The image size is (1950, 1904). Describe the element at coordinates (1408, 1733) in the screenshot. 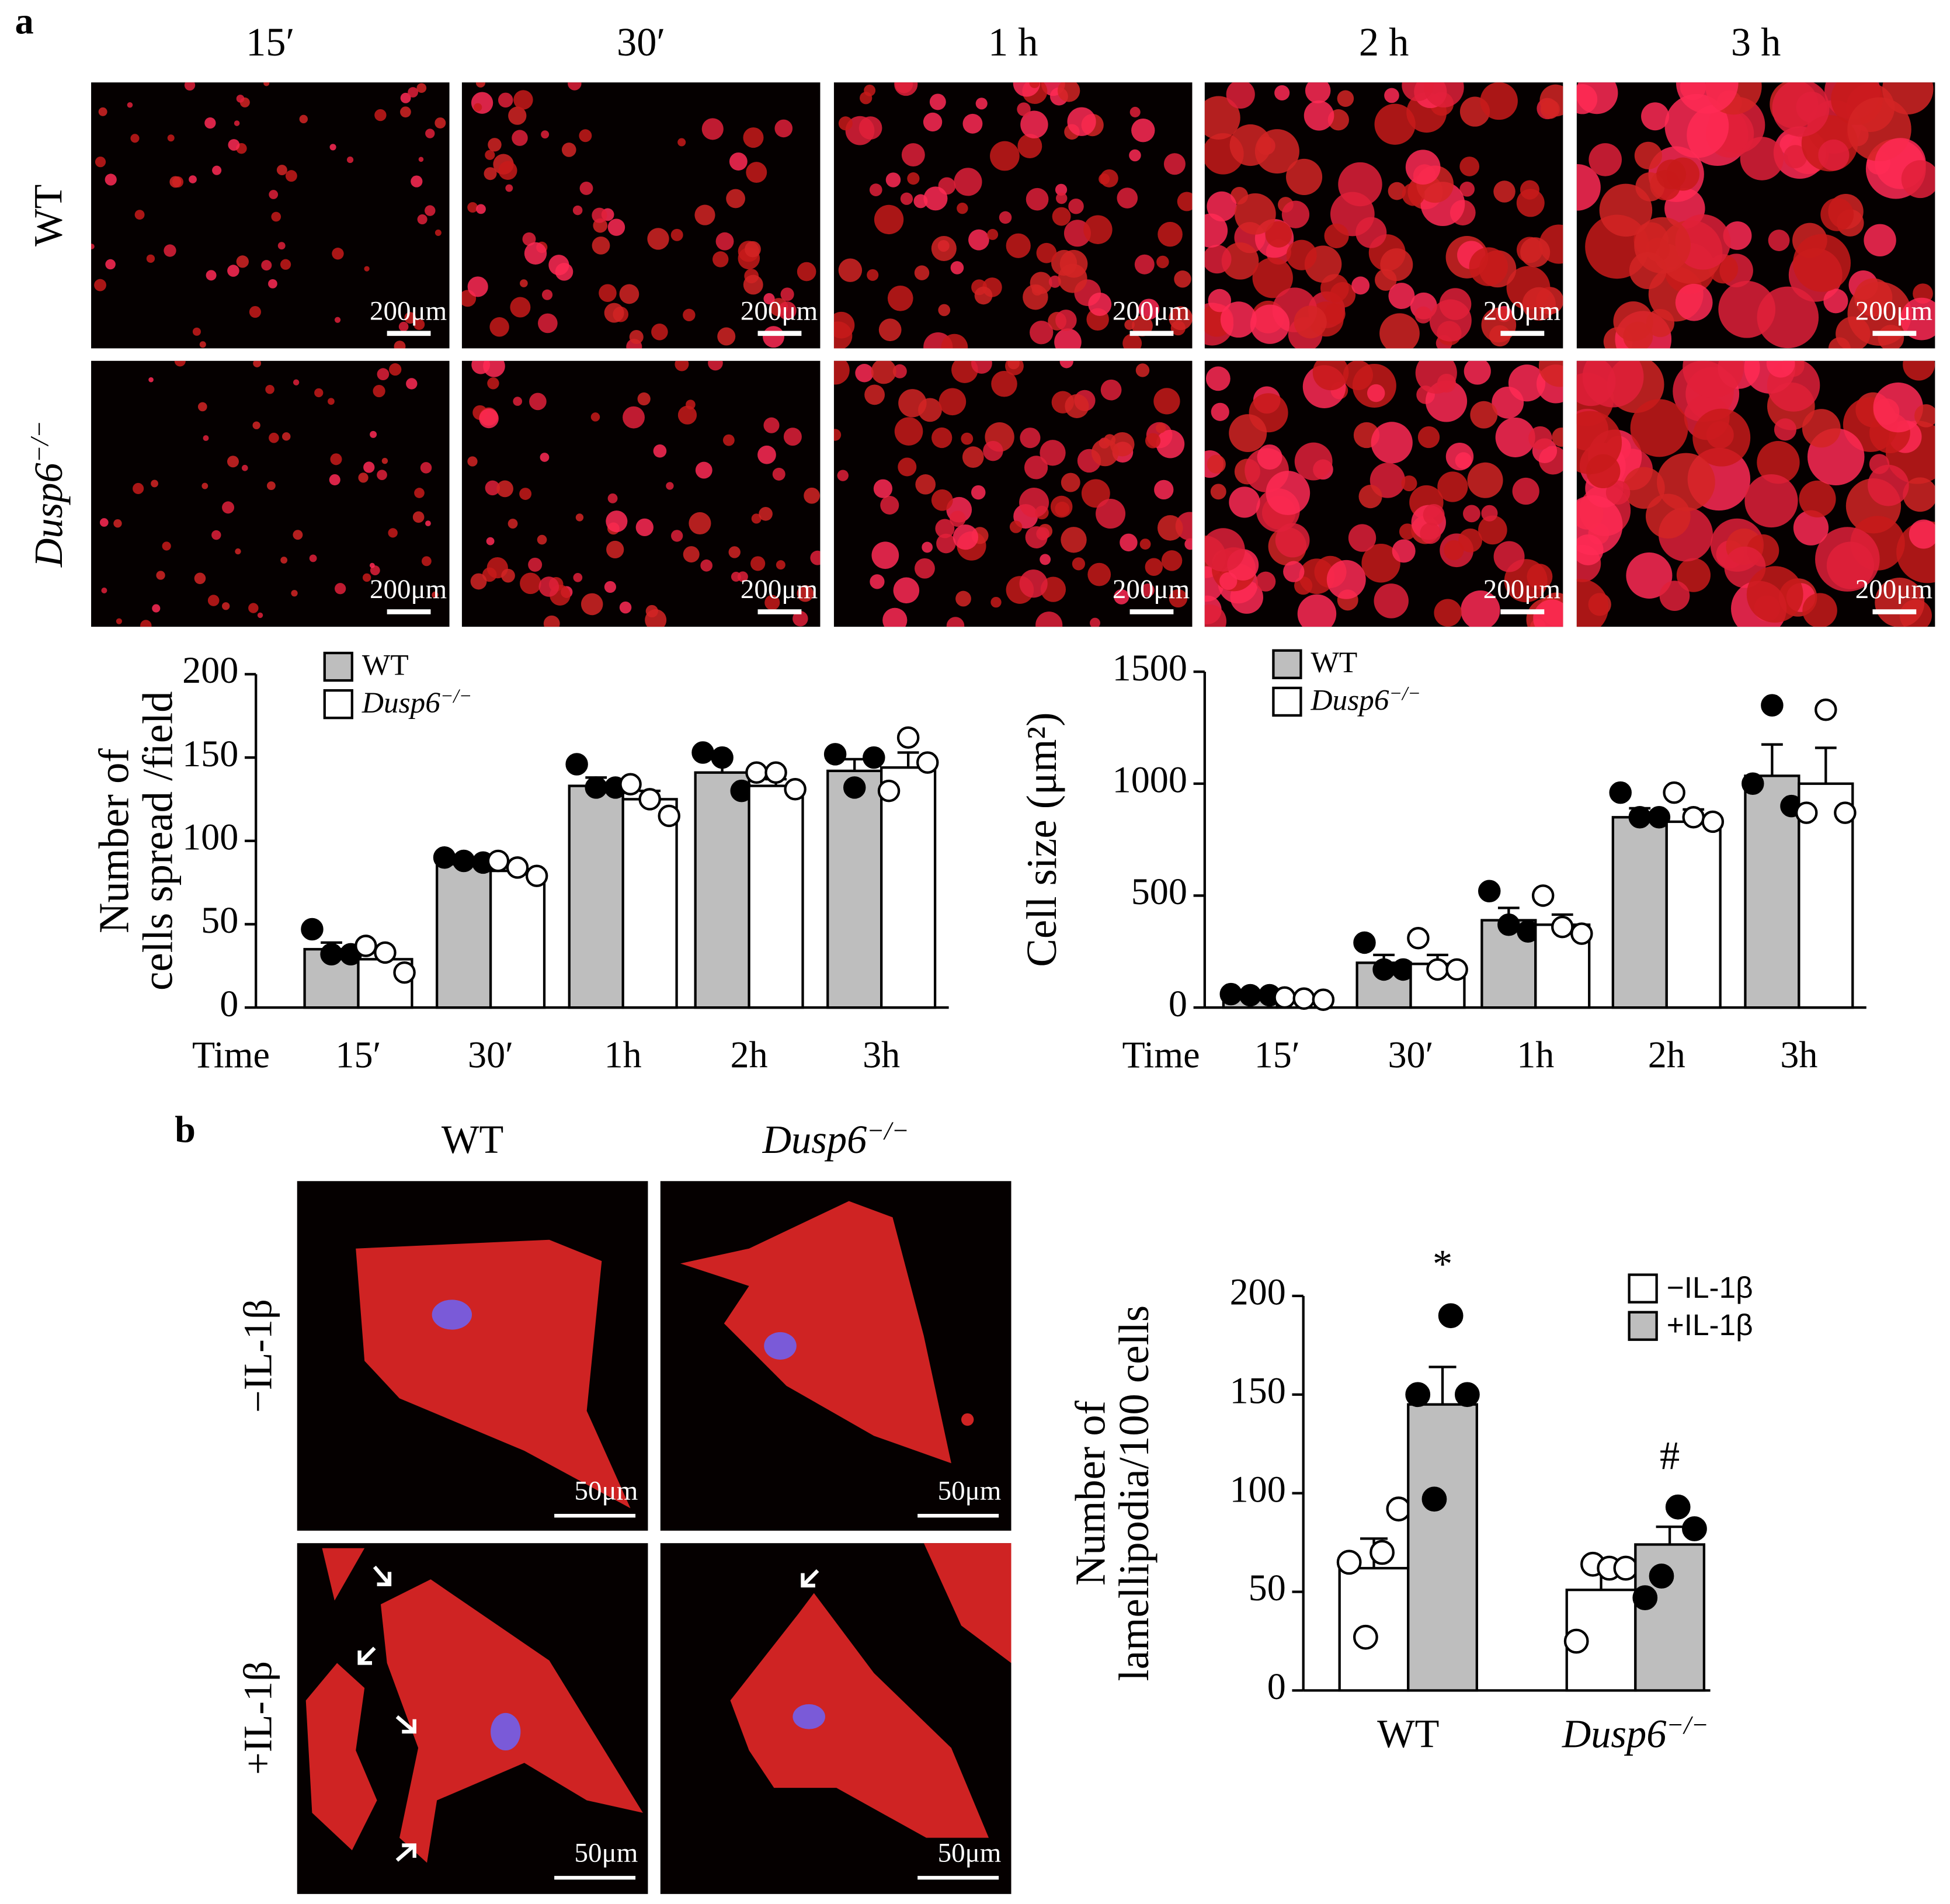

I see `x-tick-label: WT` at that location.